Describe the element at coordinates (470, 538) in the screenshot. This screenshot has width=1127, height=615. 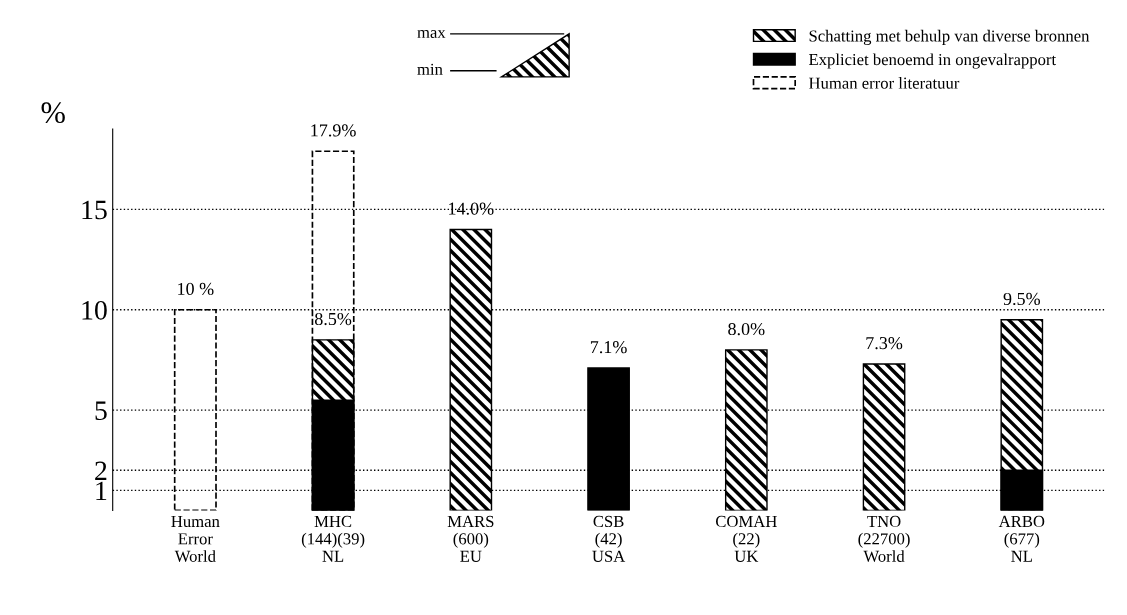
I see `x-tick-label: MARS (600) EU` at that location.